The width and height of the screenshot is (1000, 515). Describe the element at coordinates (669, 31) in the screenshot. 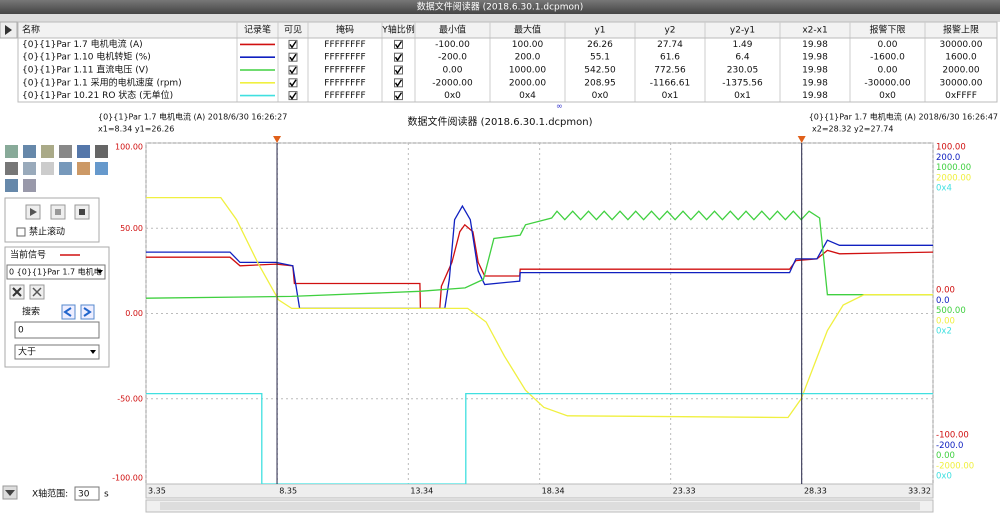

I see `column-header: y2` at that location.